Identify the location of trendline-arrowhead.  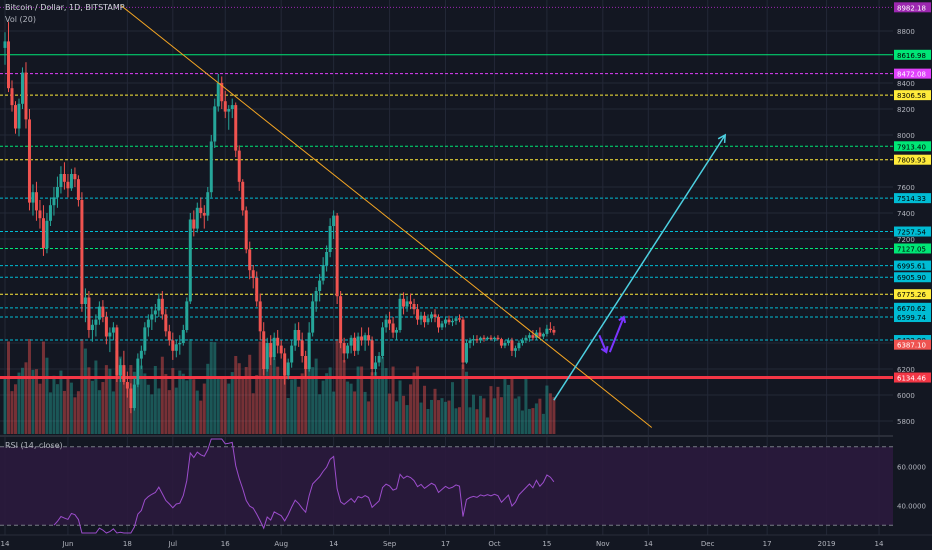
(722, 138).